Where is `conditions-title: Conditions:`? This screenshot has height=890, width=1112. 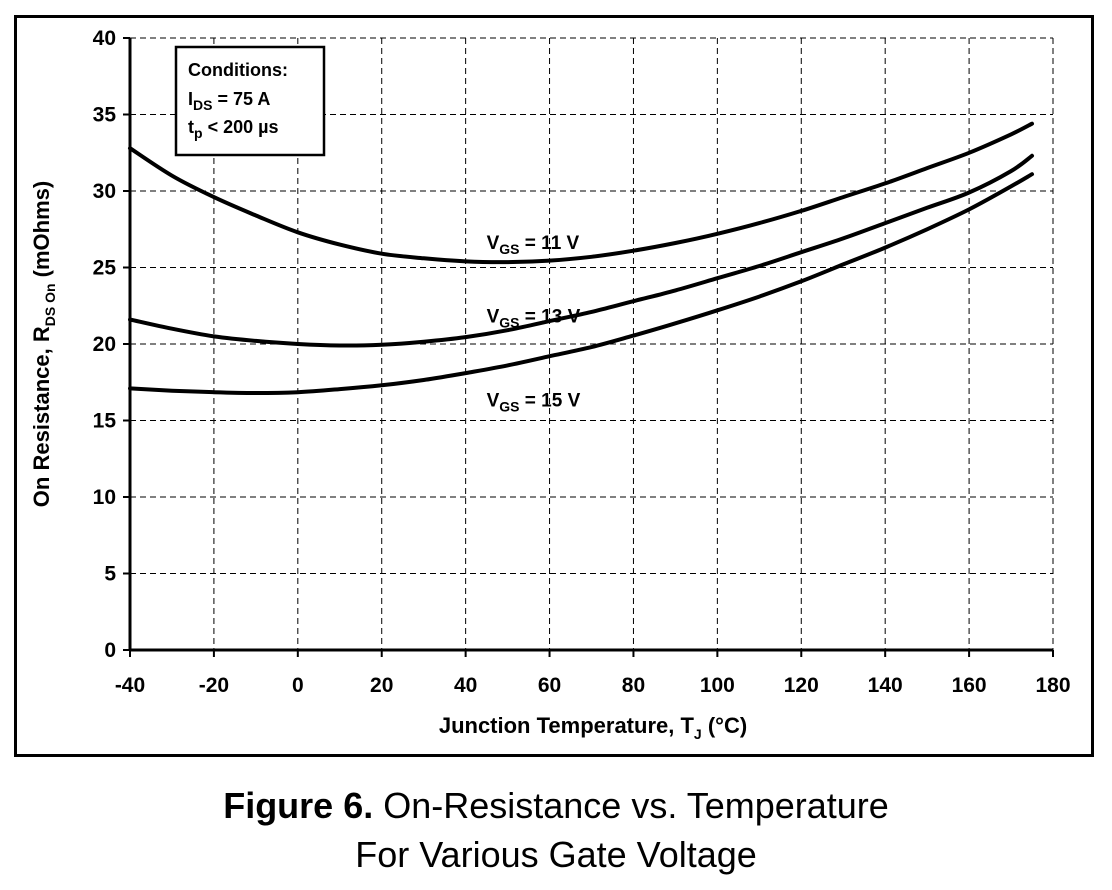
conditions-title: Conditions: is located at coordinates (238, 70).